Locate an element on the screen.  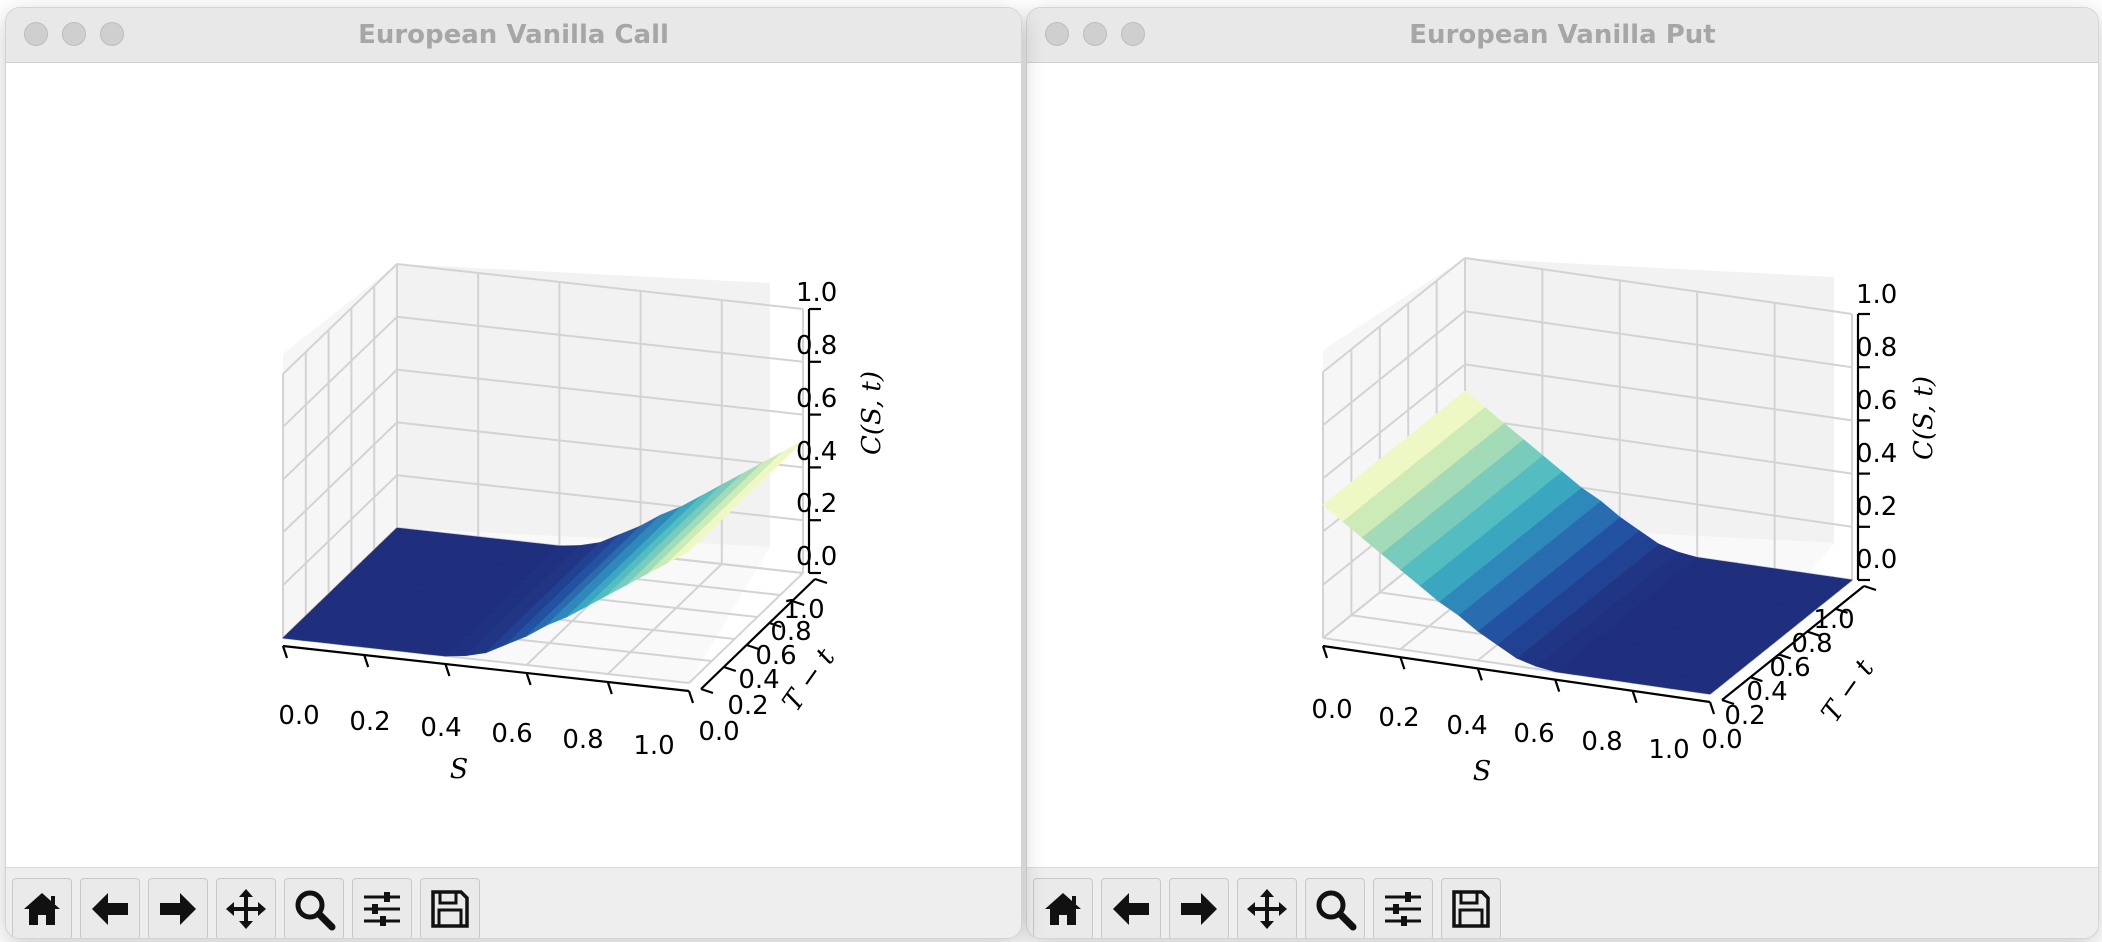
surface-patch is located at coordinates (681, 554).